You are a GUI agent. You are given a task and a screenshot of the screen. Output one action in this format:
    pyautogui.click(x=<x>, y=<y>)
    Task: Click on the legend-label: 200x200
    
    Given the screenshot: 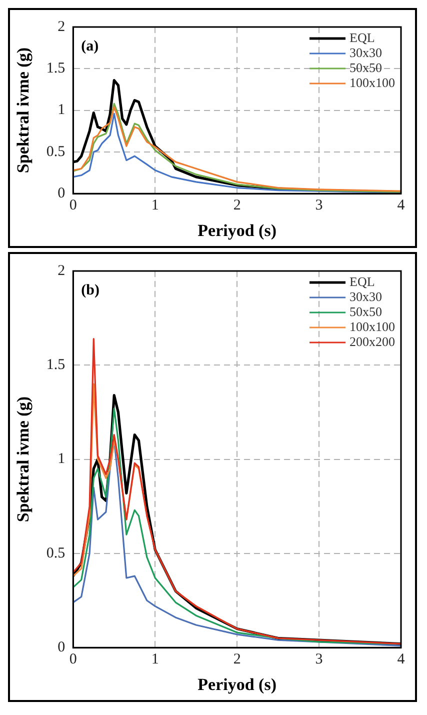 What is the action you would take?
    pyautogui.click(x=372, y=341)
    